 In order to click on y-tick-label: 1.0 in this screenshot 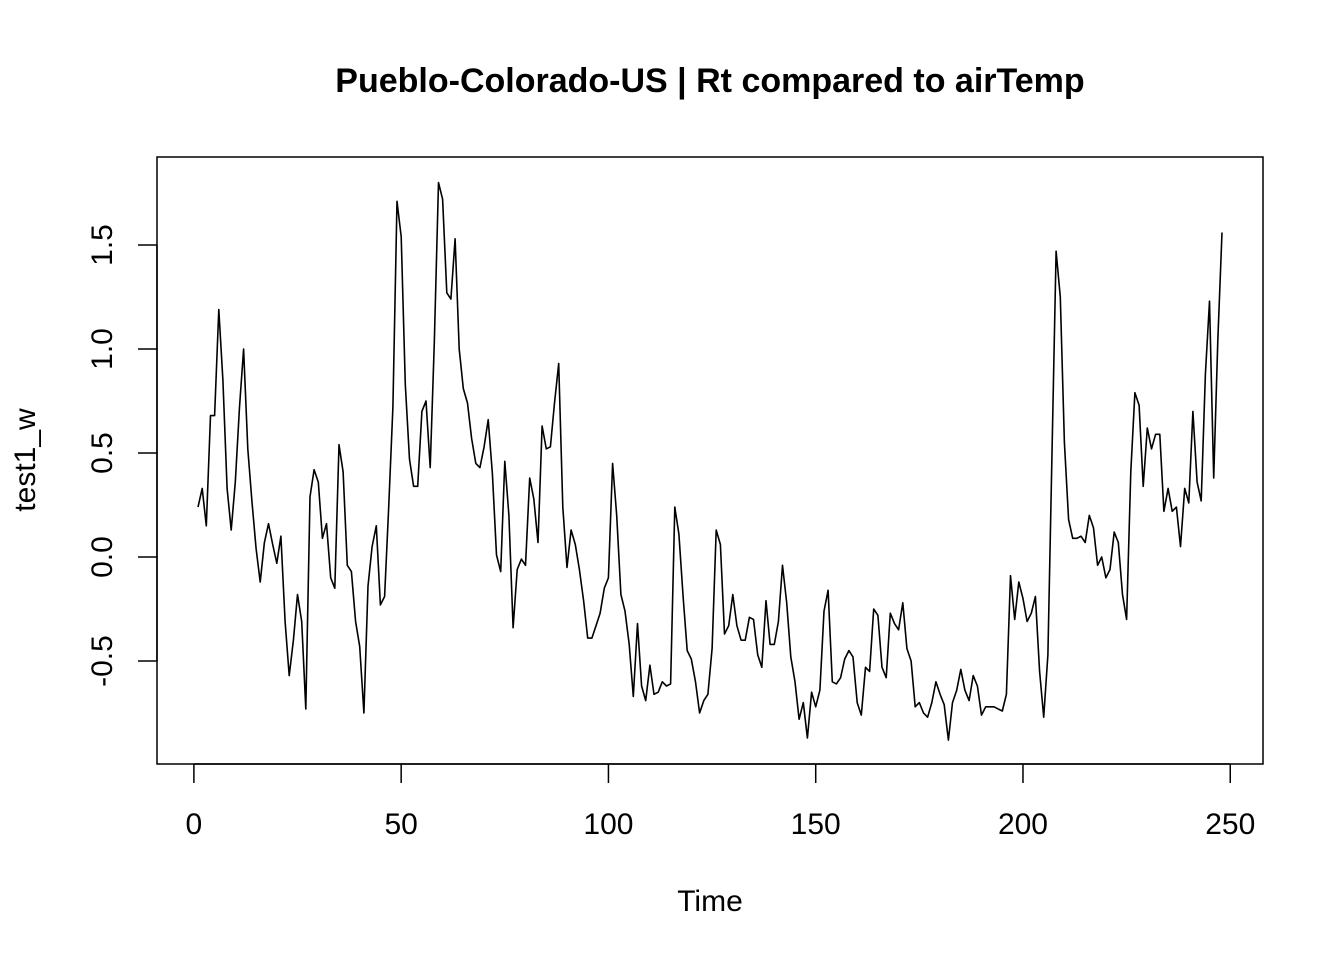, I will do `click(102, 349)`.